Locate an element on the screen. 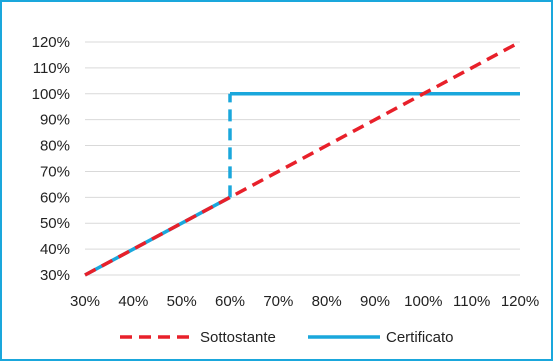 This screenshot has width=553, height=363. x-tick-labels: 30% 40% 50% 60% 70% 80% 90% 100% 110% 120% is located at coordinates (304, 301).